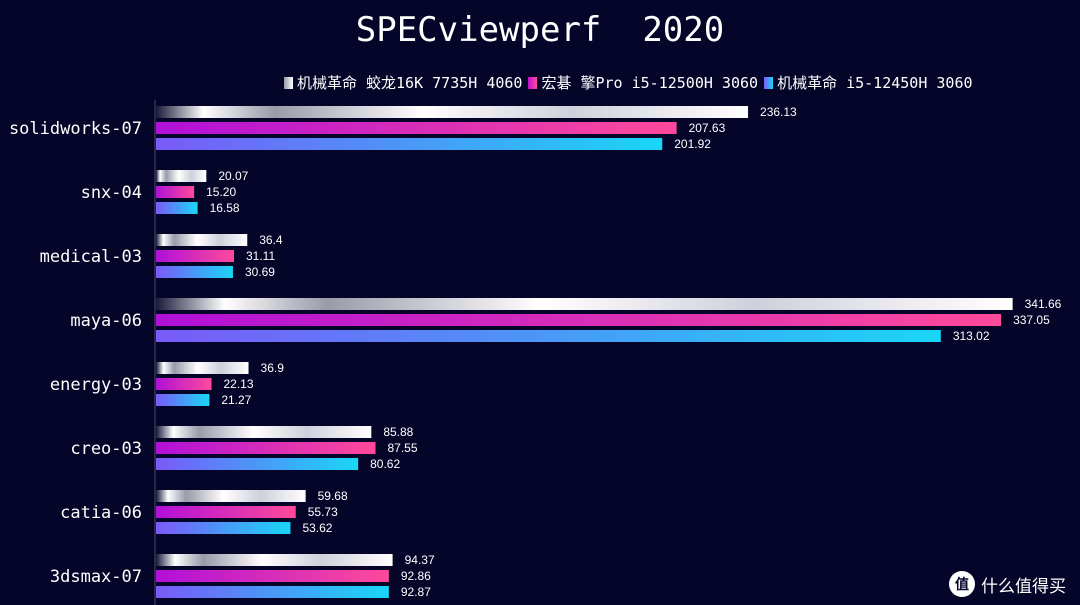 The width and height of the screenshot is (1080, 605). I want to click on data-label-energy-03-series-1: 22.13, so click(238, 384).